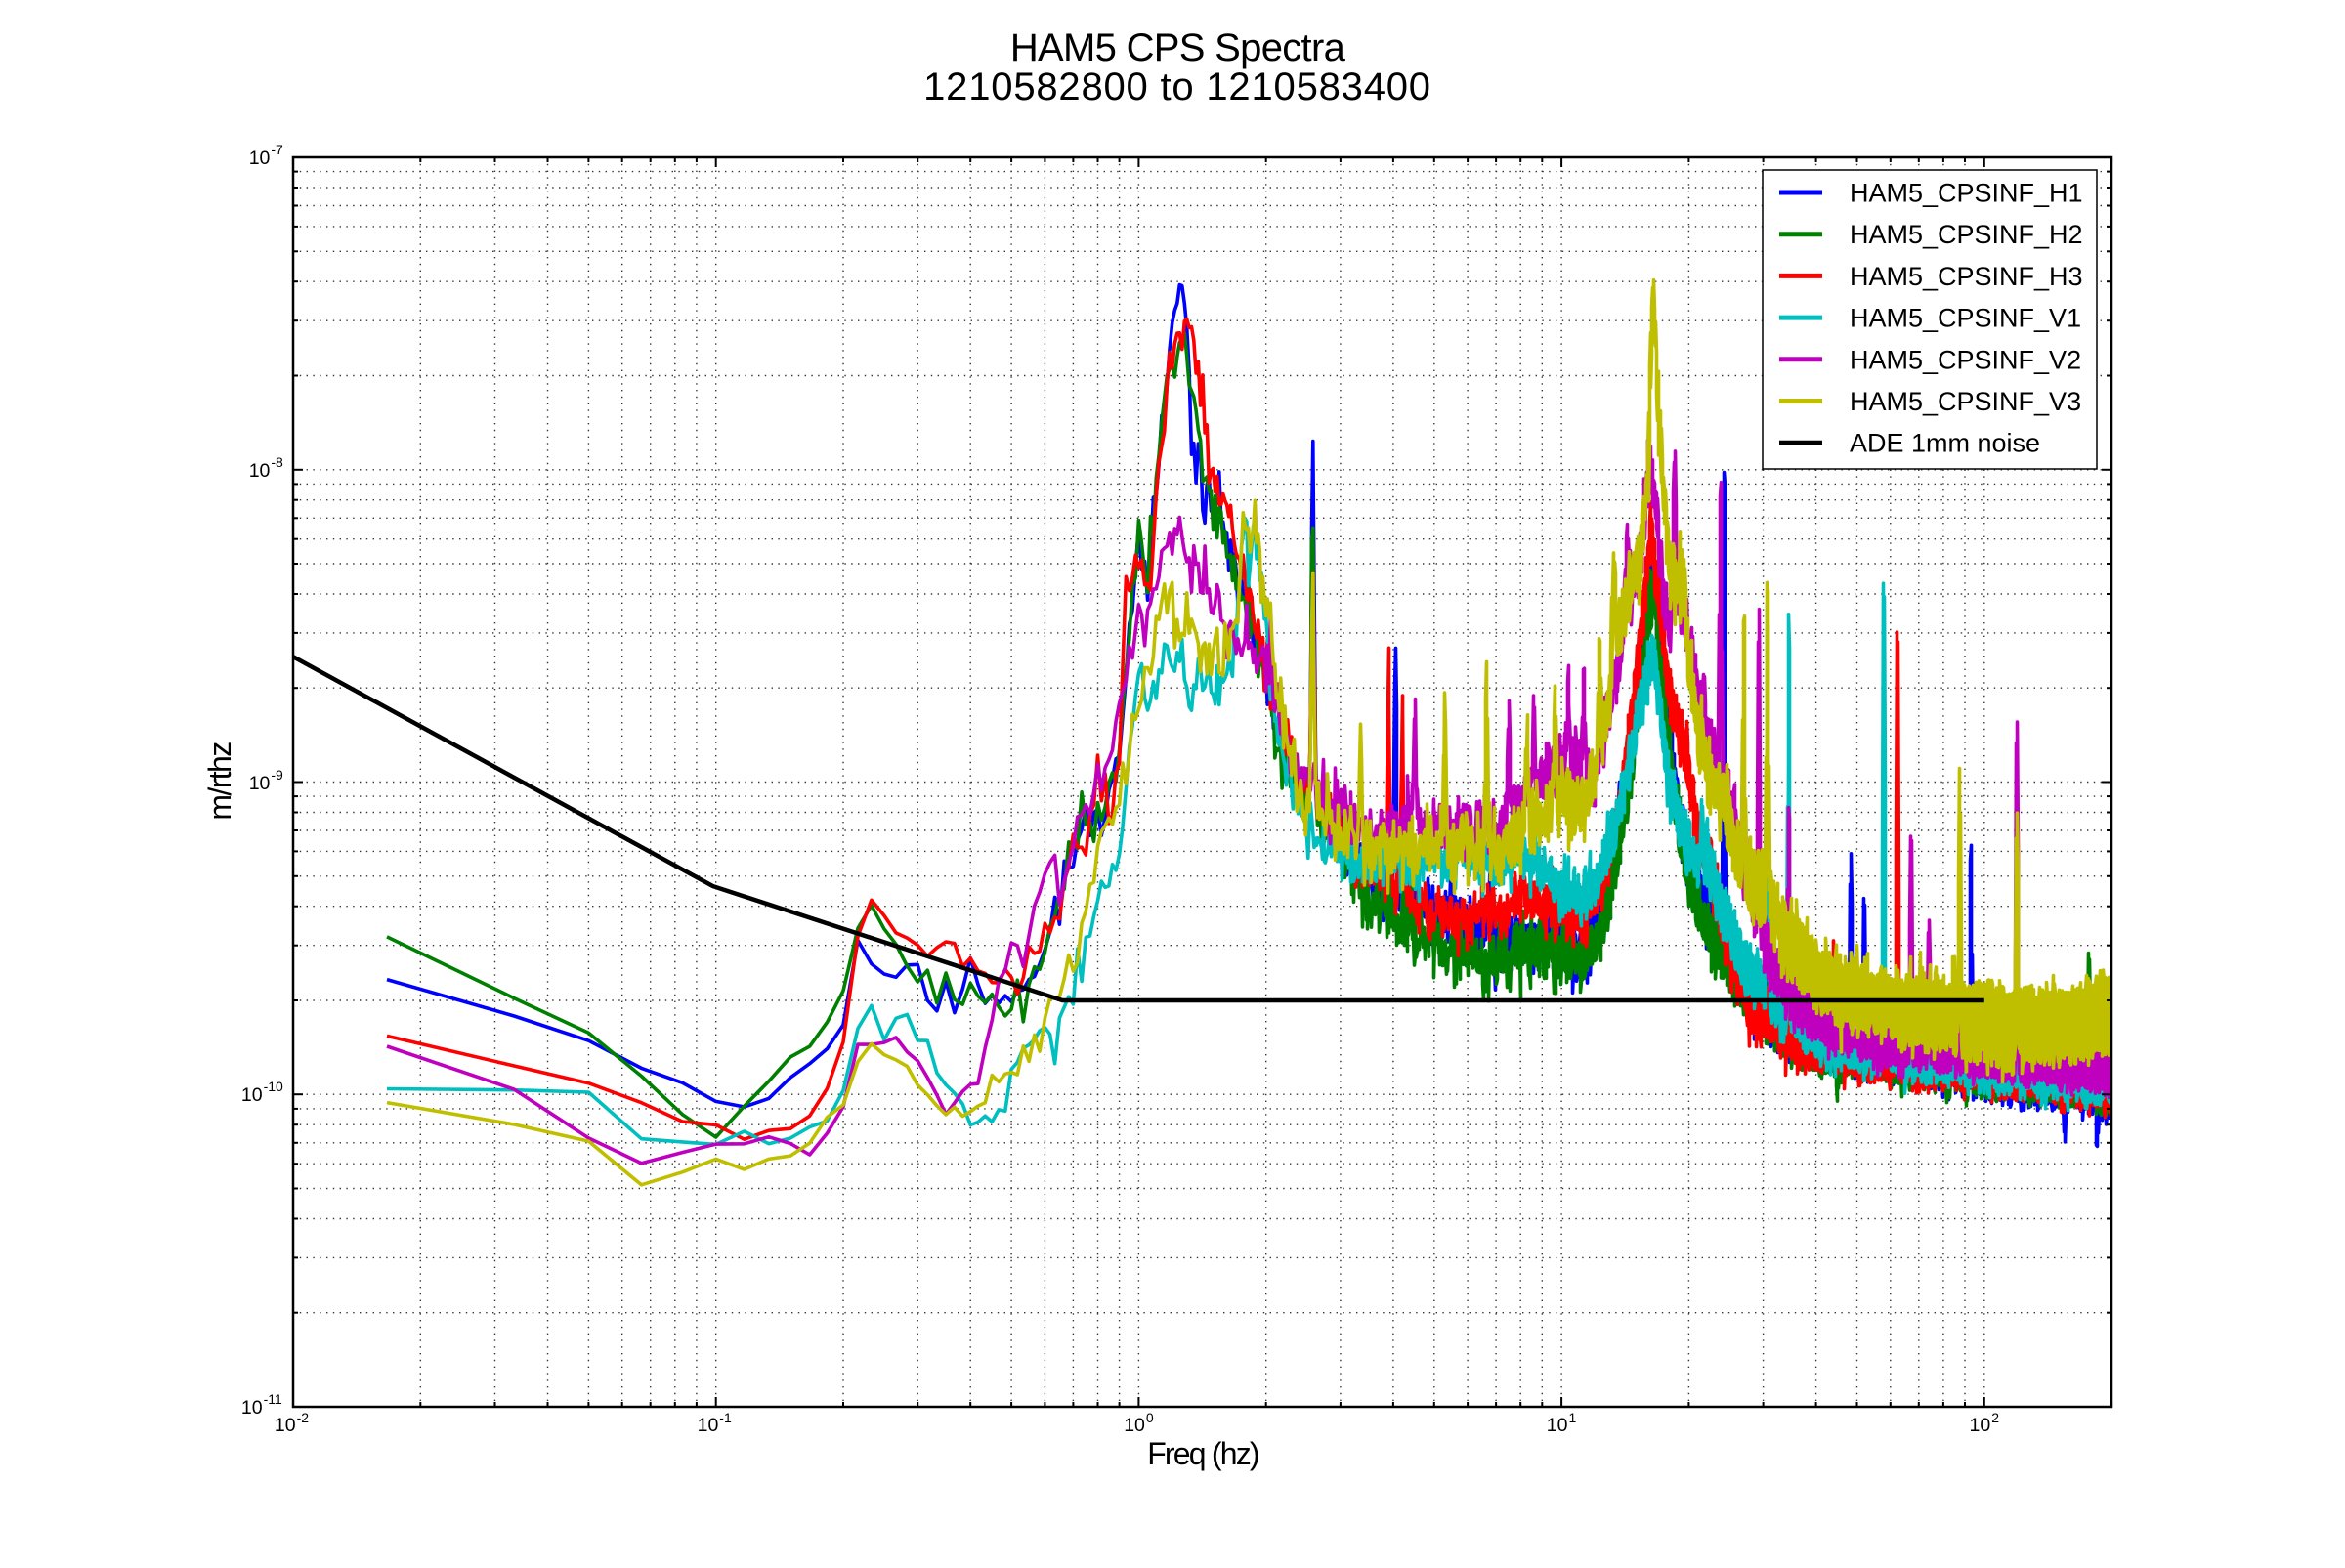  Describe the element at coordinates (219, 781) in the screenshot. I see `svg-text: m/rthz` at that location.